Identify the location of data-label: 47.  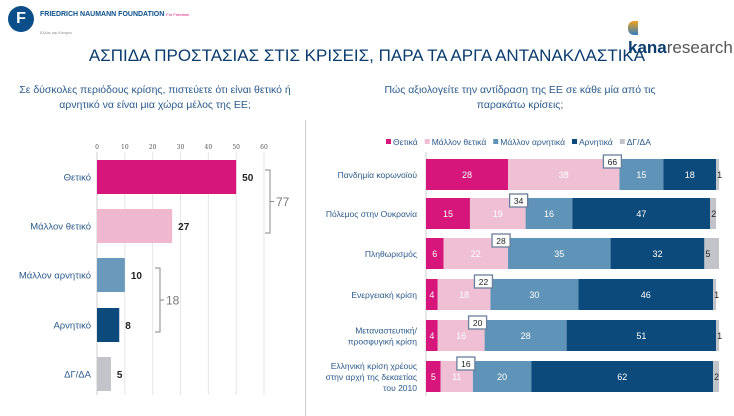
(641, 214).